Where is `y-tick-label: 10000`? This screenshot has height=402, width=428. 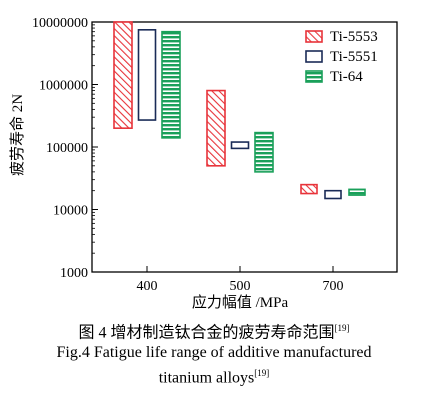
y-tick-label: 10000 is located at coordinates (70, 211).